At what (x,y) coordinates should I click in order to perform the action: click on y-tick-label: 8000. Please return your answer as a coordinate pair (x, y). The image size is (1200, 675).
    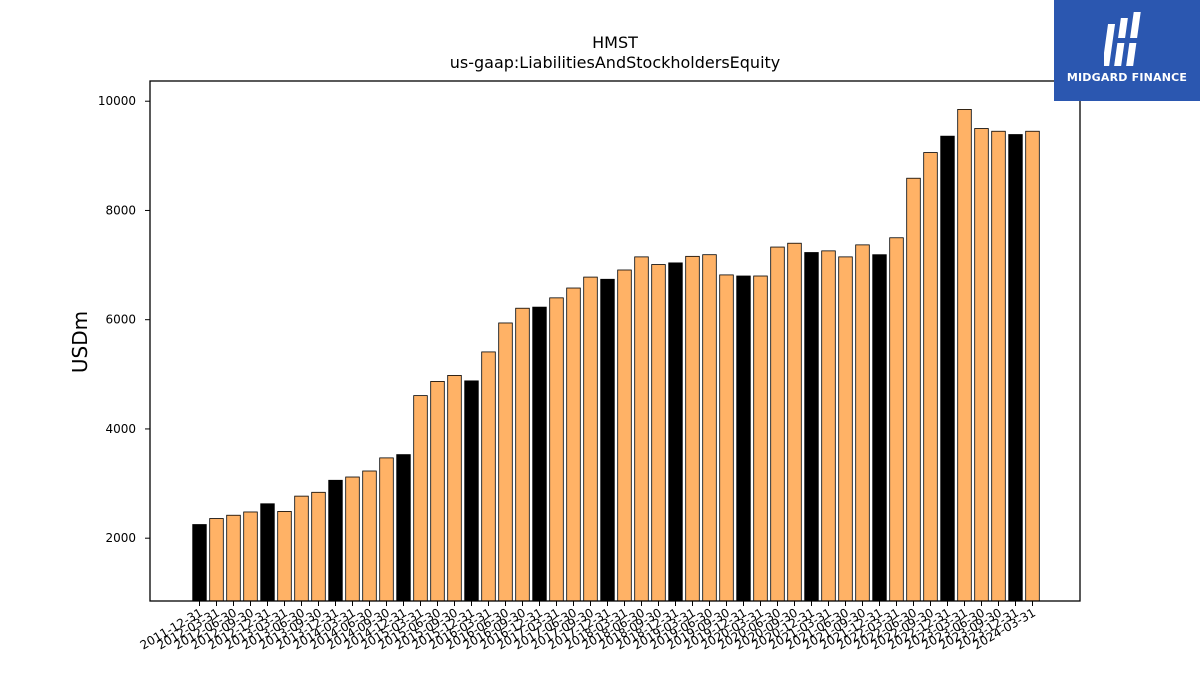
    Looking at the image, I should click on (120, 210).